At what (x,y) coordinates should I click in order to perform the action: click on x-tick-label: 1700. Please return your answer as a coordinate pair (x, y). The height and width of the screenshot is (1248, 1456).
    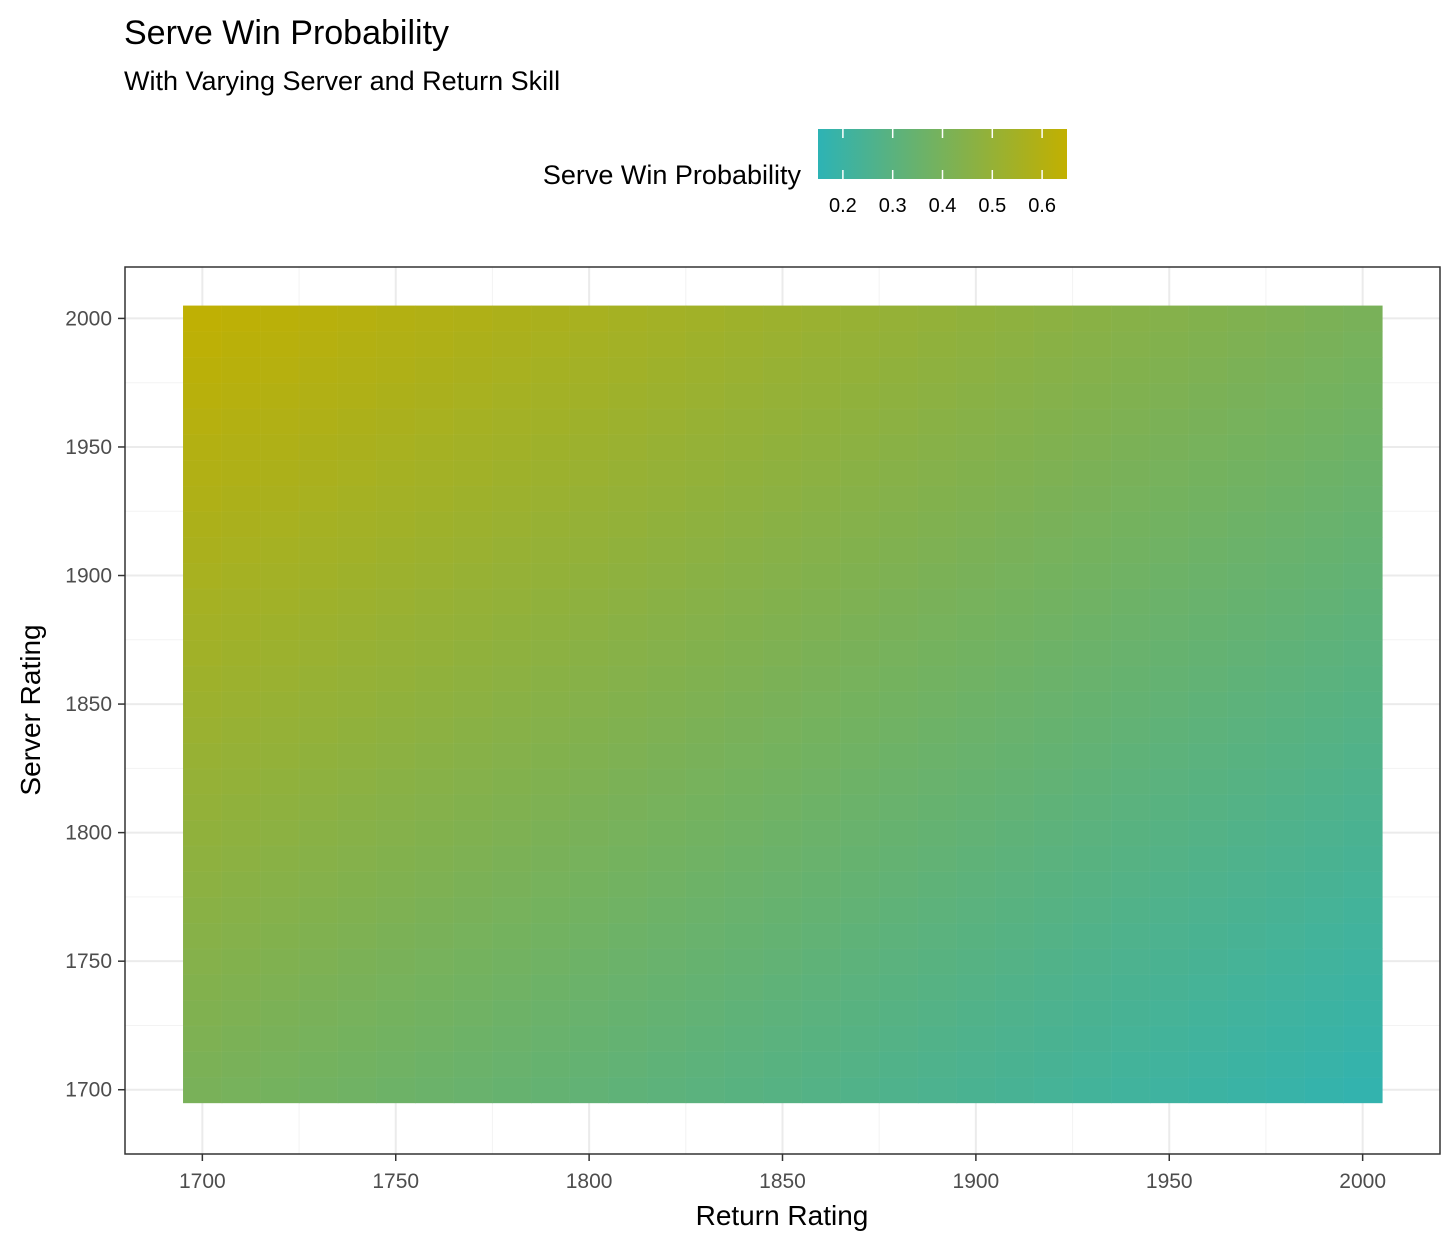
    Looking at the image, I should click on (202, 1181).